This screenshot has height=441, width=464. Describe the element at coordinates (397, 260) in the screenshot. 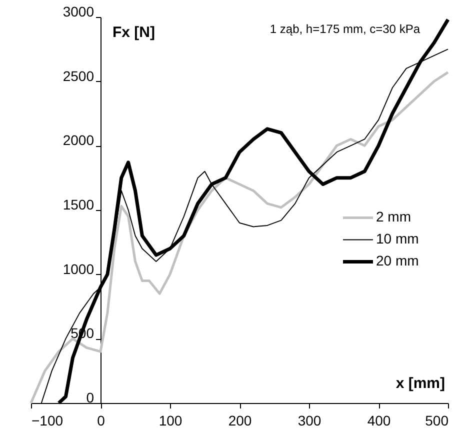

I see `legend-label: 20 mm` at that location.